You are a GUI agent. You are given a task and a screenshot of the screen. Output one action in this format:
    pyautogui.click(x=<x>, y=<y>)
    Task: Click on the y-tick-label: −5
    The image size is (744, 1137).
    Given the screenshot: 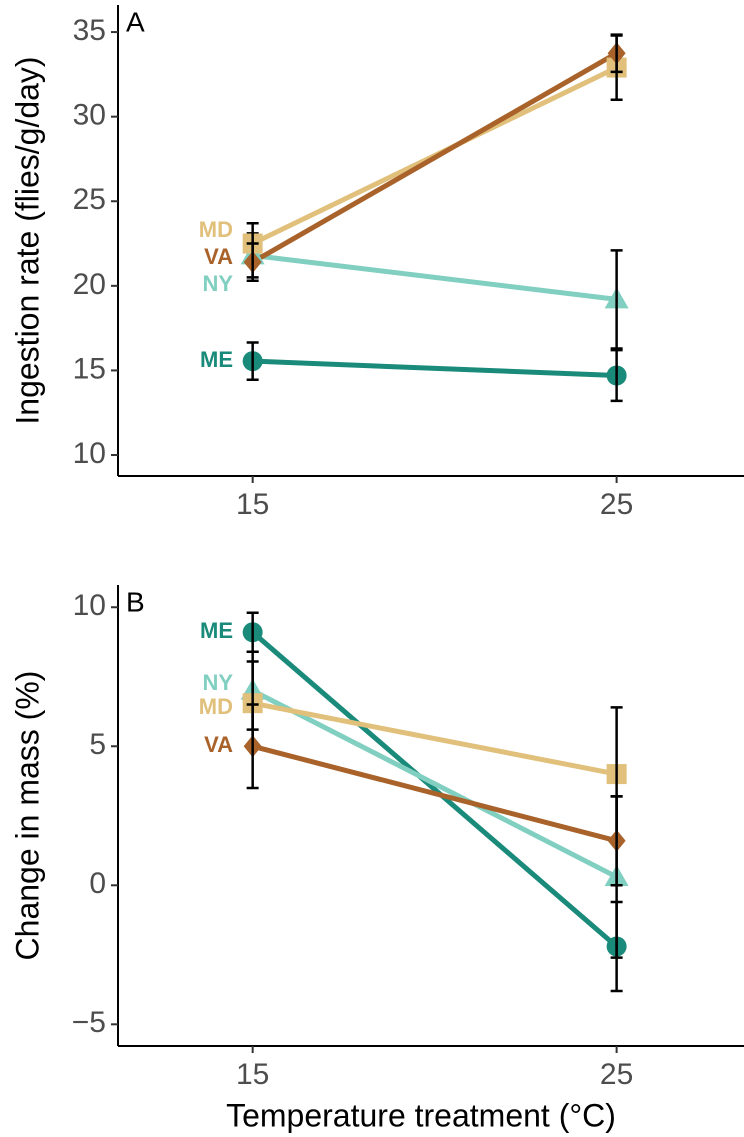 What is the action you would take?
    pyautogui.click(x=89, y=1022)
    